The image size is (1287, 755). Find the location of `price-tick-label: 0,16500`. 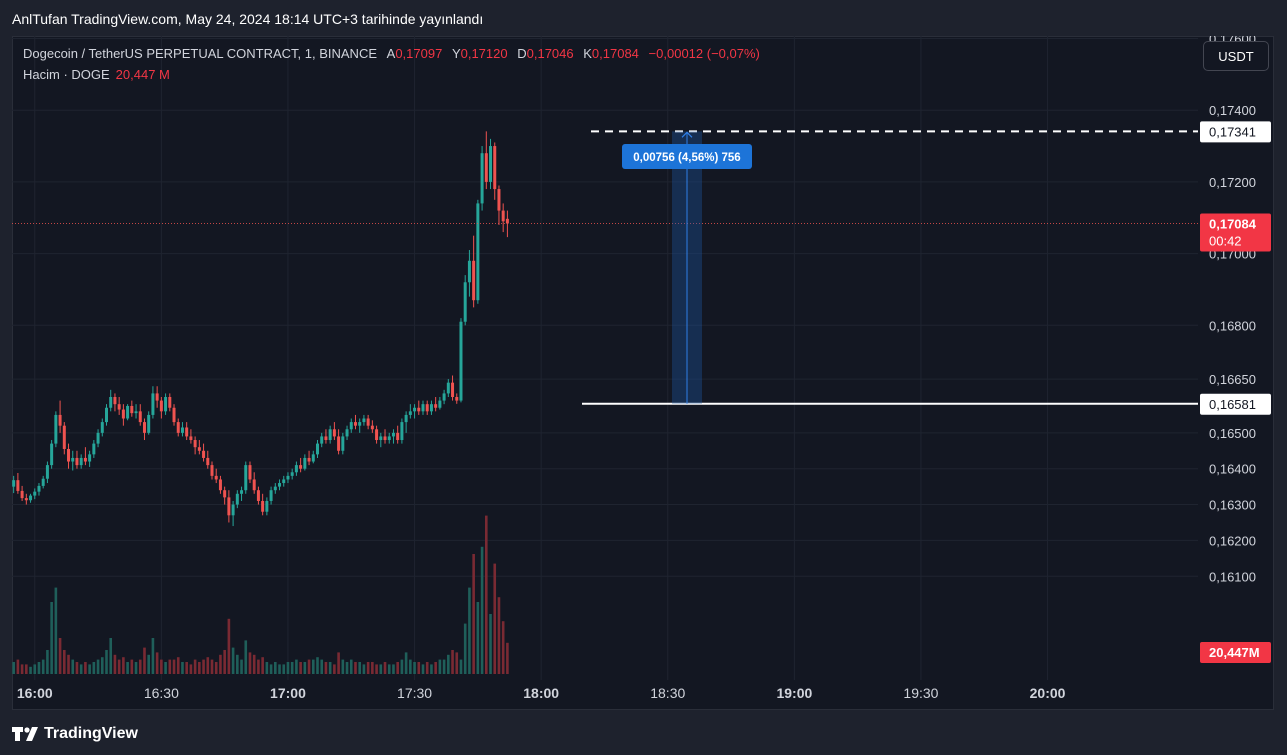

price-tick-label: 0,16500 is located at coordinates (1232, 433).